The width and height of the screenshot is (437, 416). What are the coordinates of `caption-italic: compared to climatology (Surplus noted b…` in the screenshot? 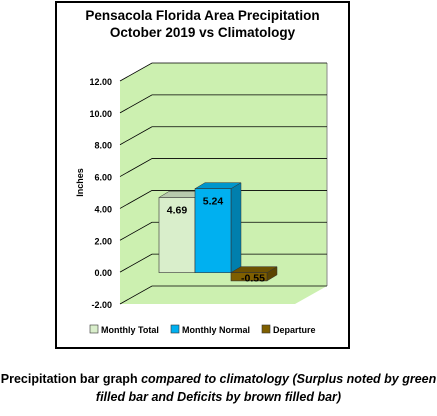 It's located at (266, 388).